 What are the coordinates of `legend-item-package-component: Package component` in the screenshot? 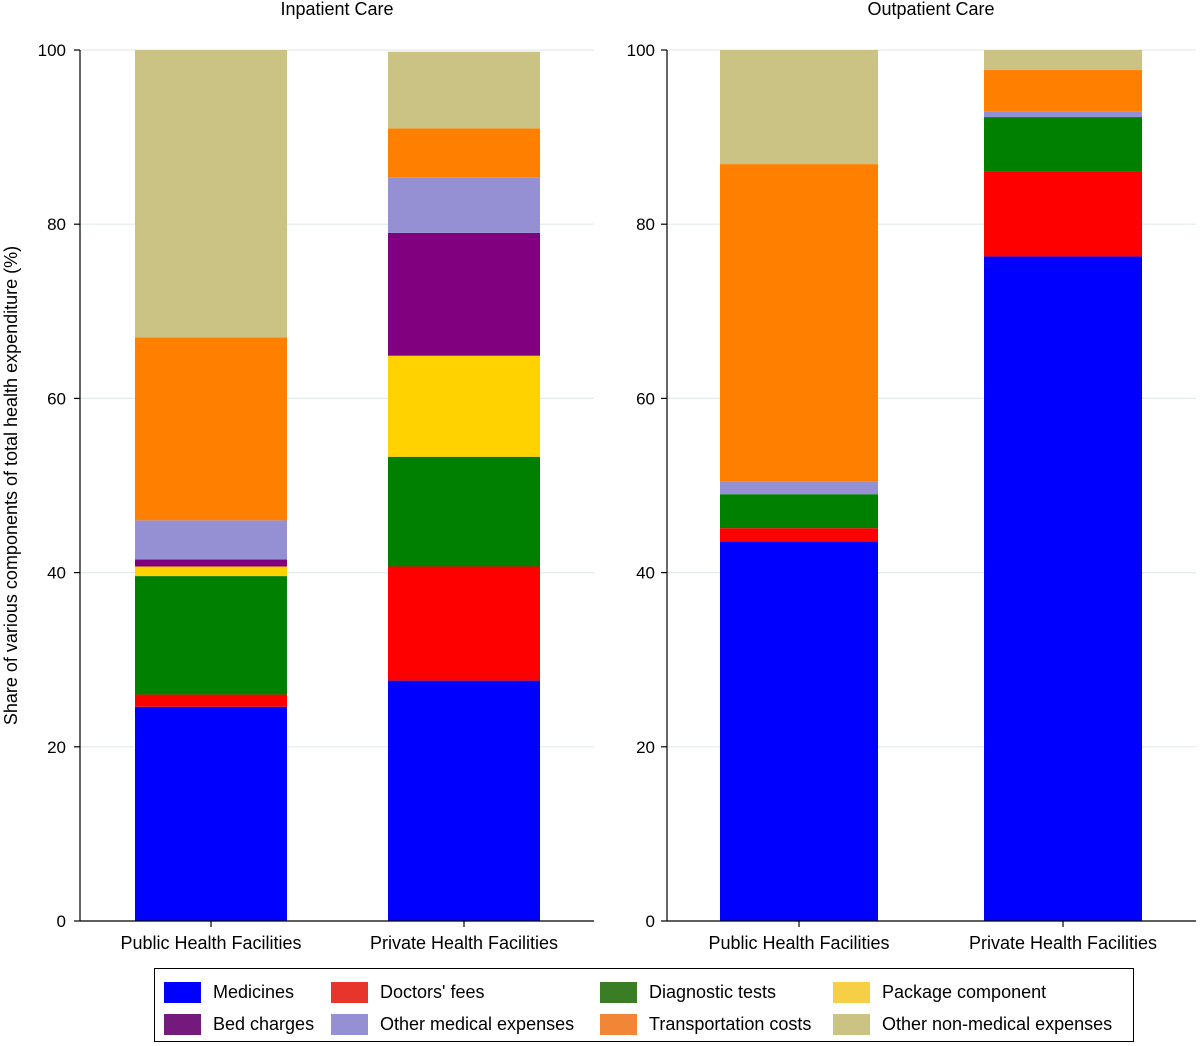 It's located at (939, 992).